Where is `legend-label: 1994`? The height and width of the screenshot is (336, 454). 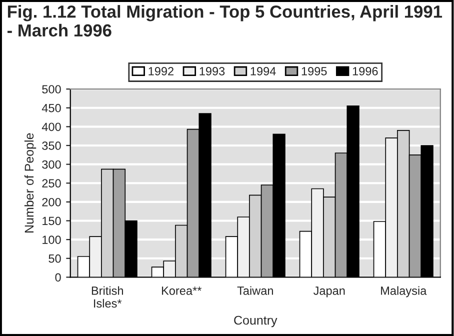 legend-label: 1994 is located at coordinates (263, 71).